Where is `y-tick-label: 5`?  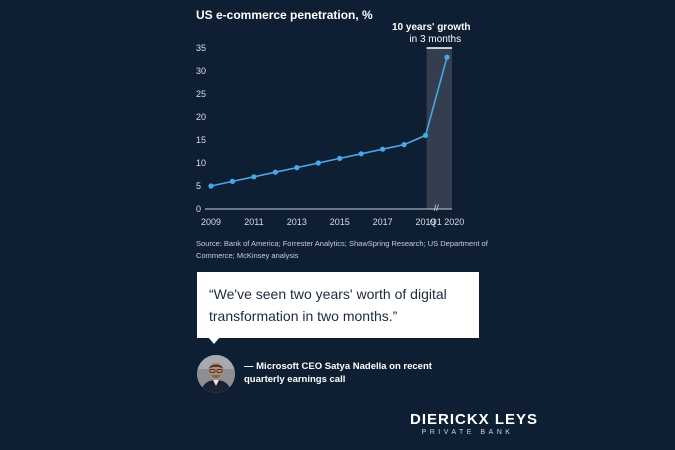 y-tick-label: 5 is located at coordinates (198, 186).